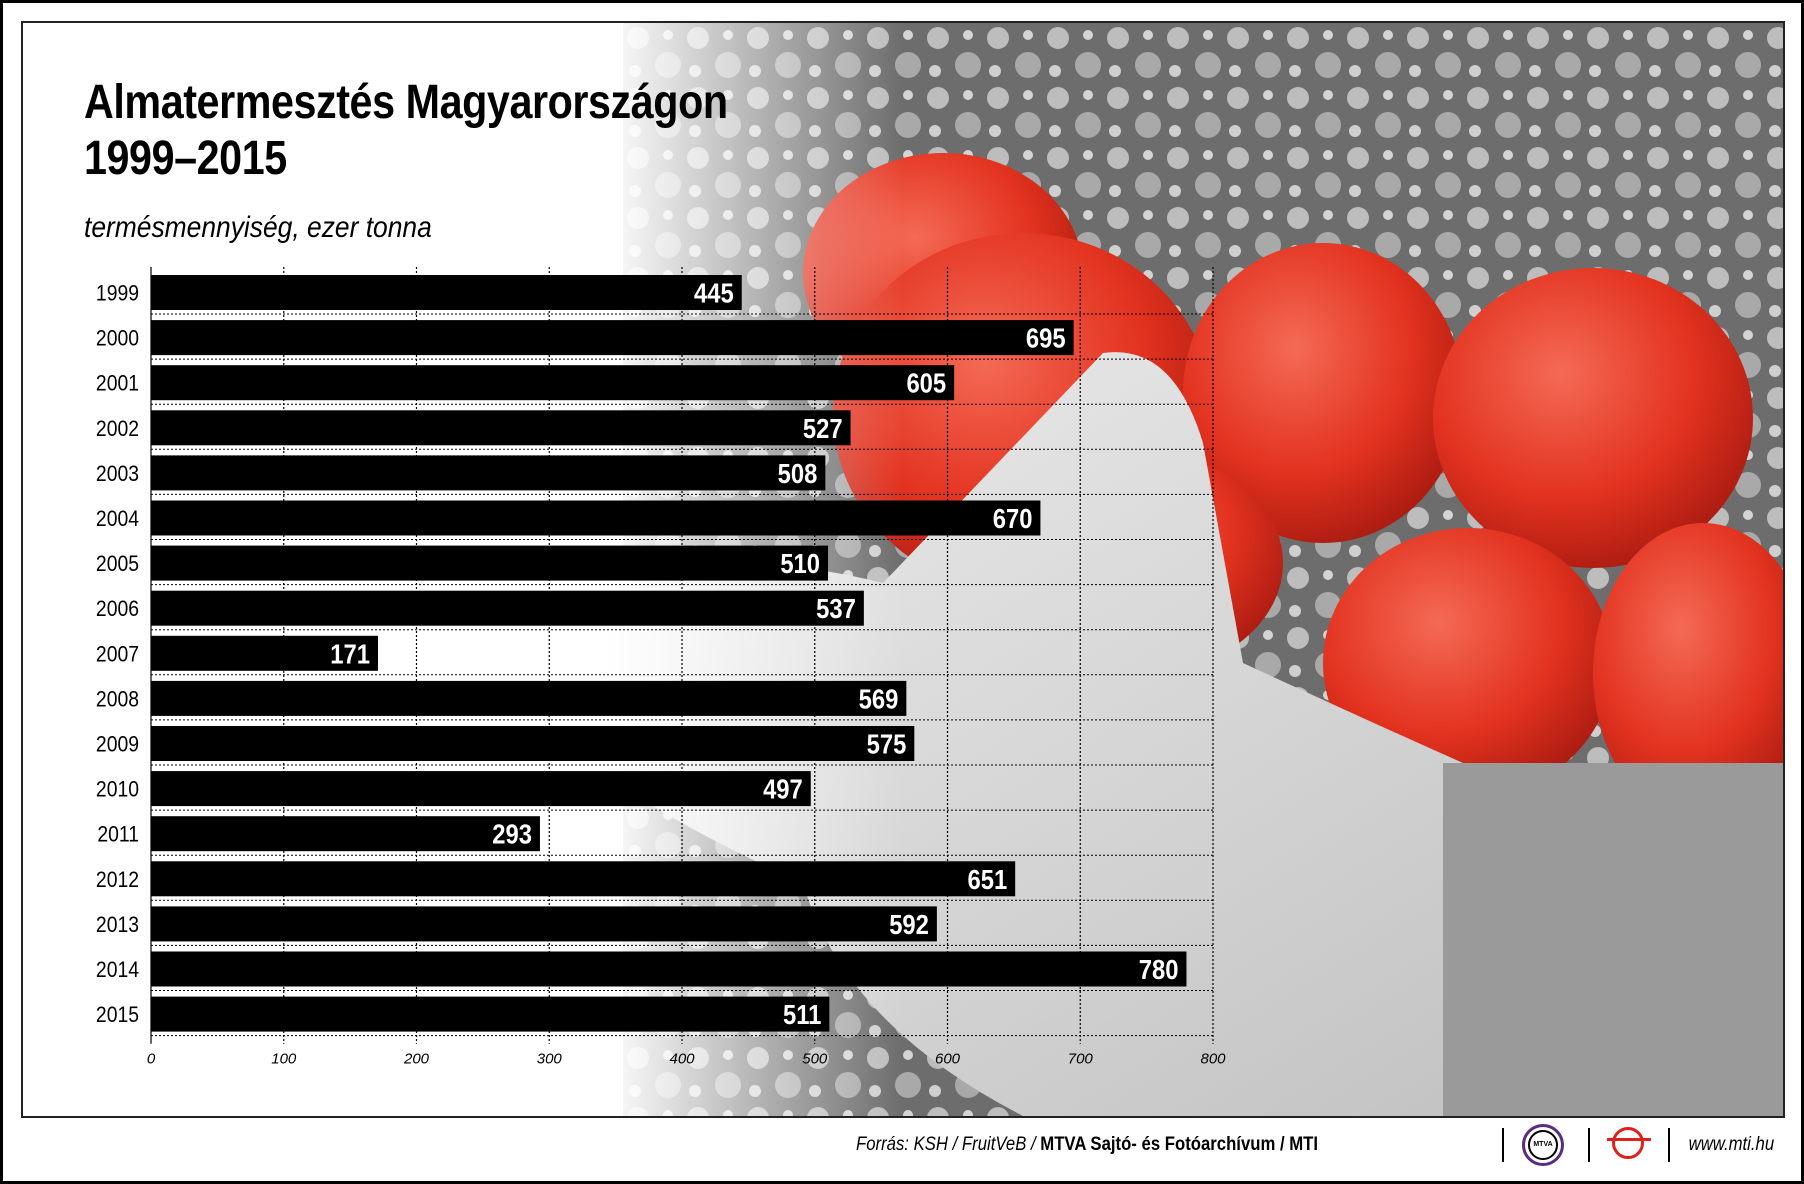 This screenshot has width=1804, height=1184. Describe the element at coordinates (416, 1059) in the screenshot. I see `x-tick-label: 200` at that location.